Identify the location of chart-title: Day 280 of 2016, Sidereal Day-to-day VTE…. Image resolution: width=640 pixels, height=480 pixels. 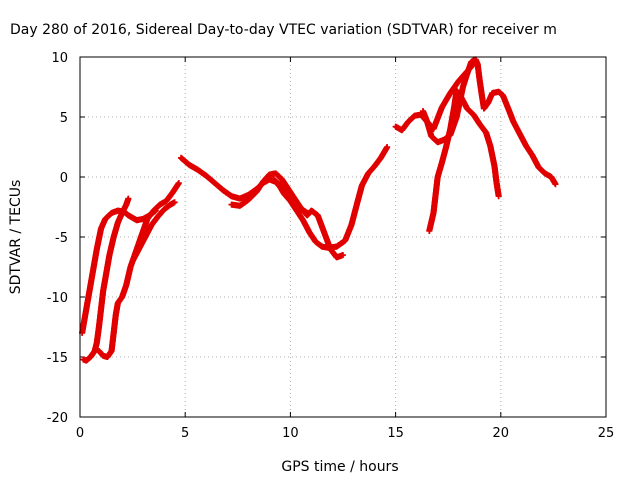
(283, 30).